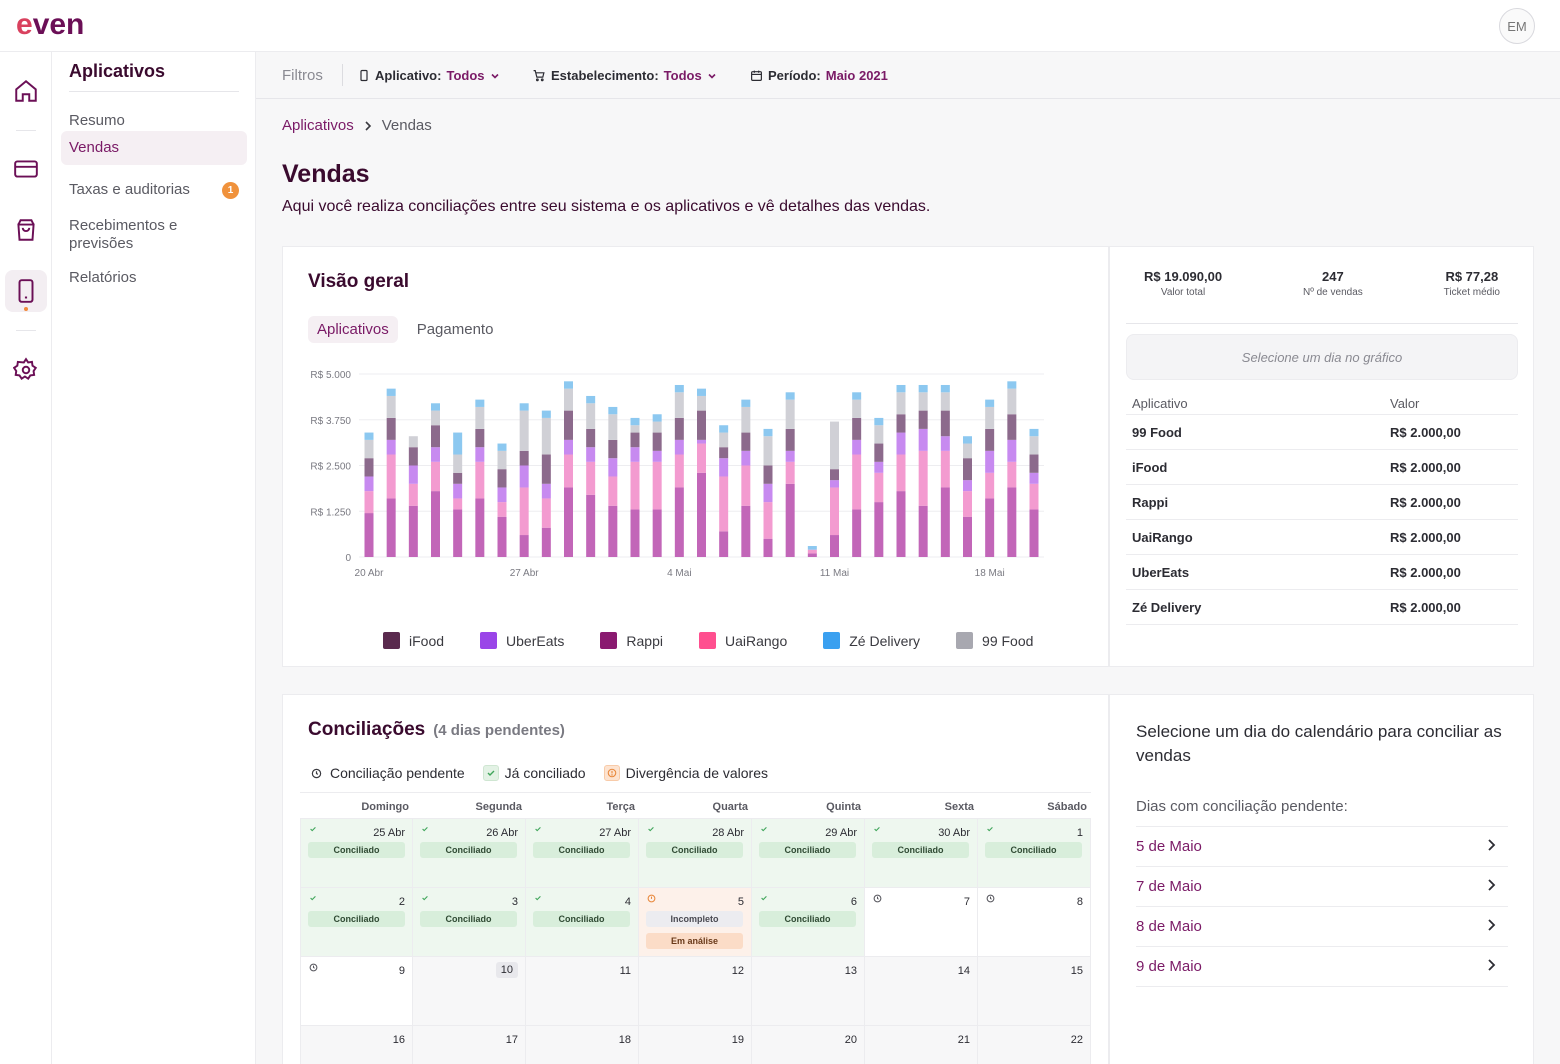  Describe the element at coordinates (1322, 887) in the screenshot. I see `pending-day-link: 7 de Maio` at that location.